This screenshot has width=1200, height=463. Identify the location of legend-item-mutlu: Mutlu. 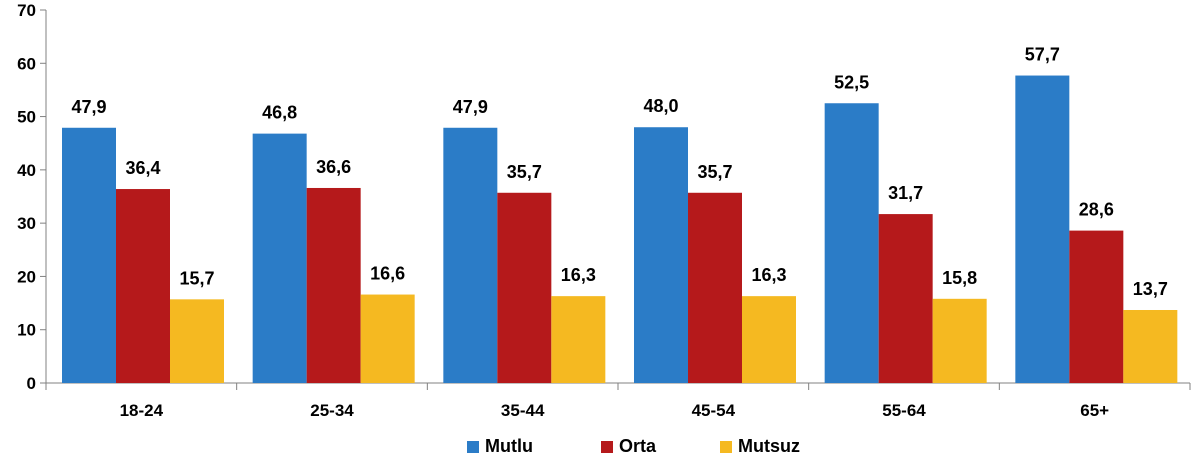
(500, 446).